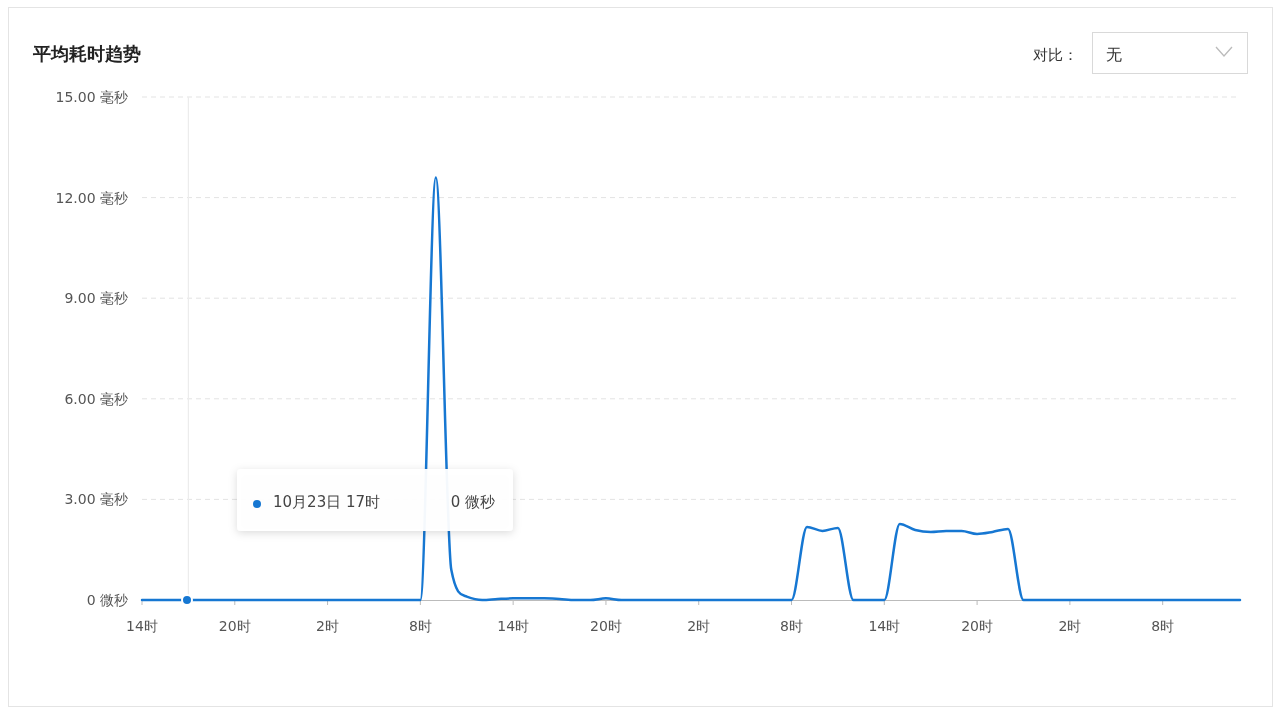  I want to click on annotation: 0 微秒, so click(472, 502).